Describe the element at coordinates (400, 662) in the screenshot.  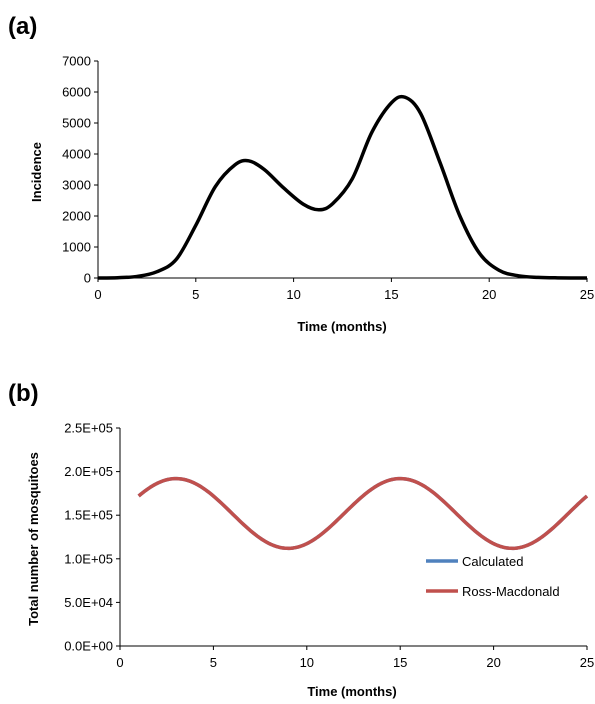
I see `panel-b-x-tick-label: 15` at that location.